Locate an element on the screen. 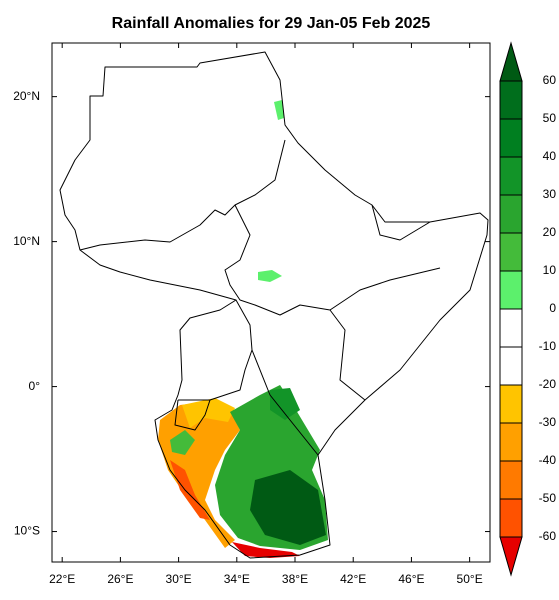 The image size is (559, 600). y-tick-label: 10°N is located at coordinates (26, 241).